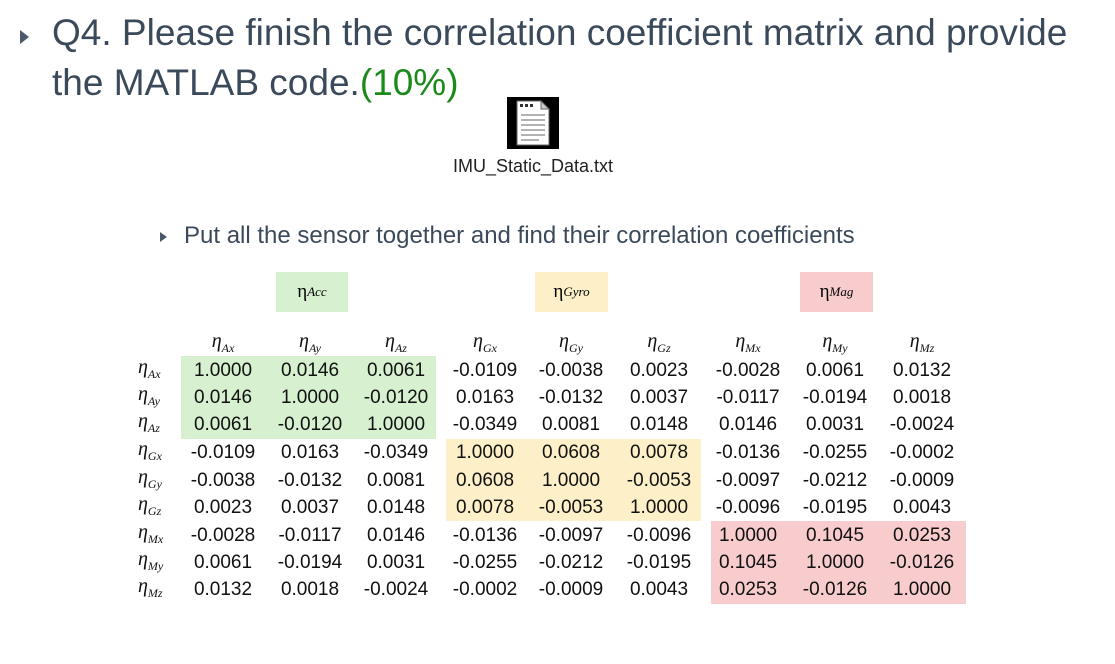  What do you see at coordinates (396, 342) in the screenshot?
I see `column-header-az: ηAz` at bounding box center [396, 342].